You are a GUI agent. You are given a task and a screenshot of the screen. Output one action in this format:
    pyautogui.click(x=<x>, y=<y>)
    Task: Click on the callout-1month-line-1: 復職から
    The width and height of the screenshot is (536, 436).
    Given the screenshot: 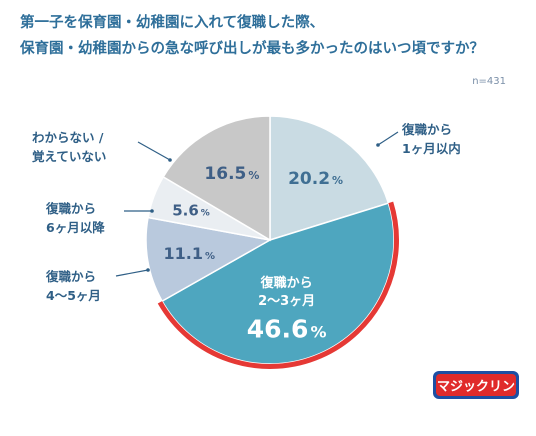 What is the action you would take?
    pyautogui.click(x=427, y=129)
    